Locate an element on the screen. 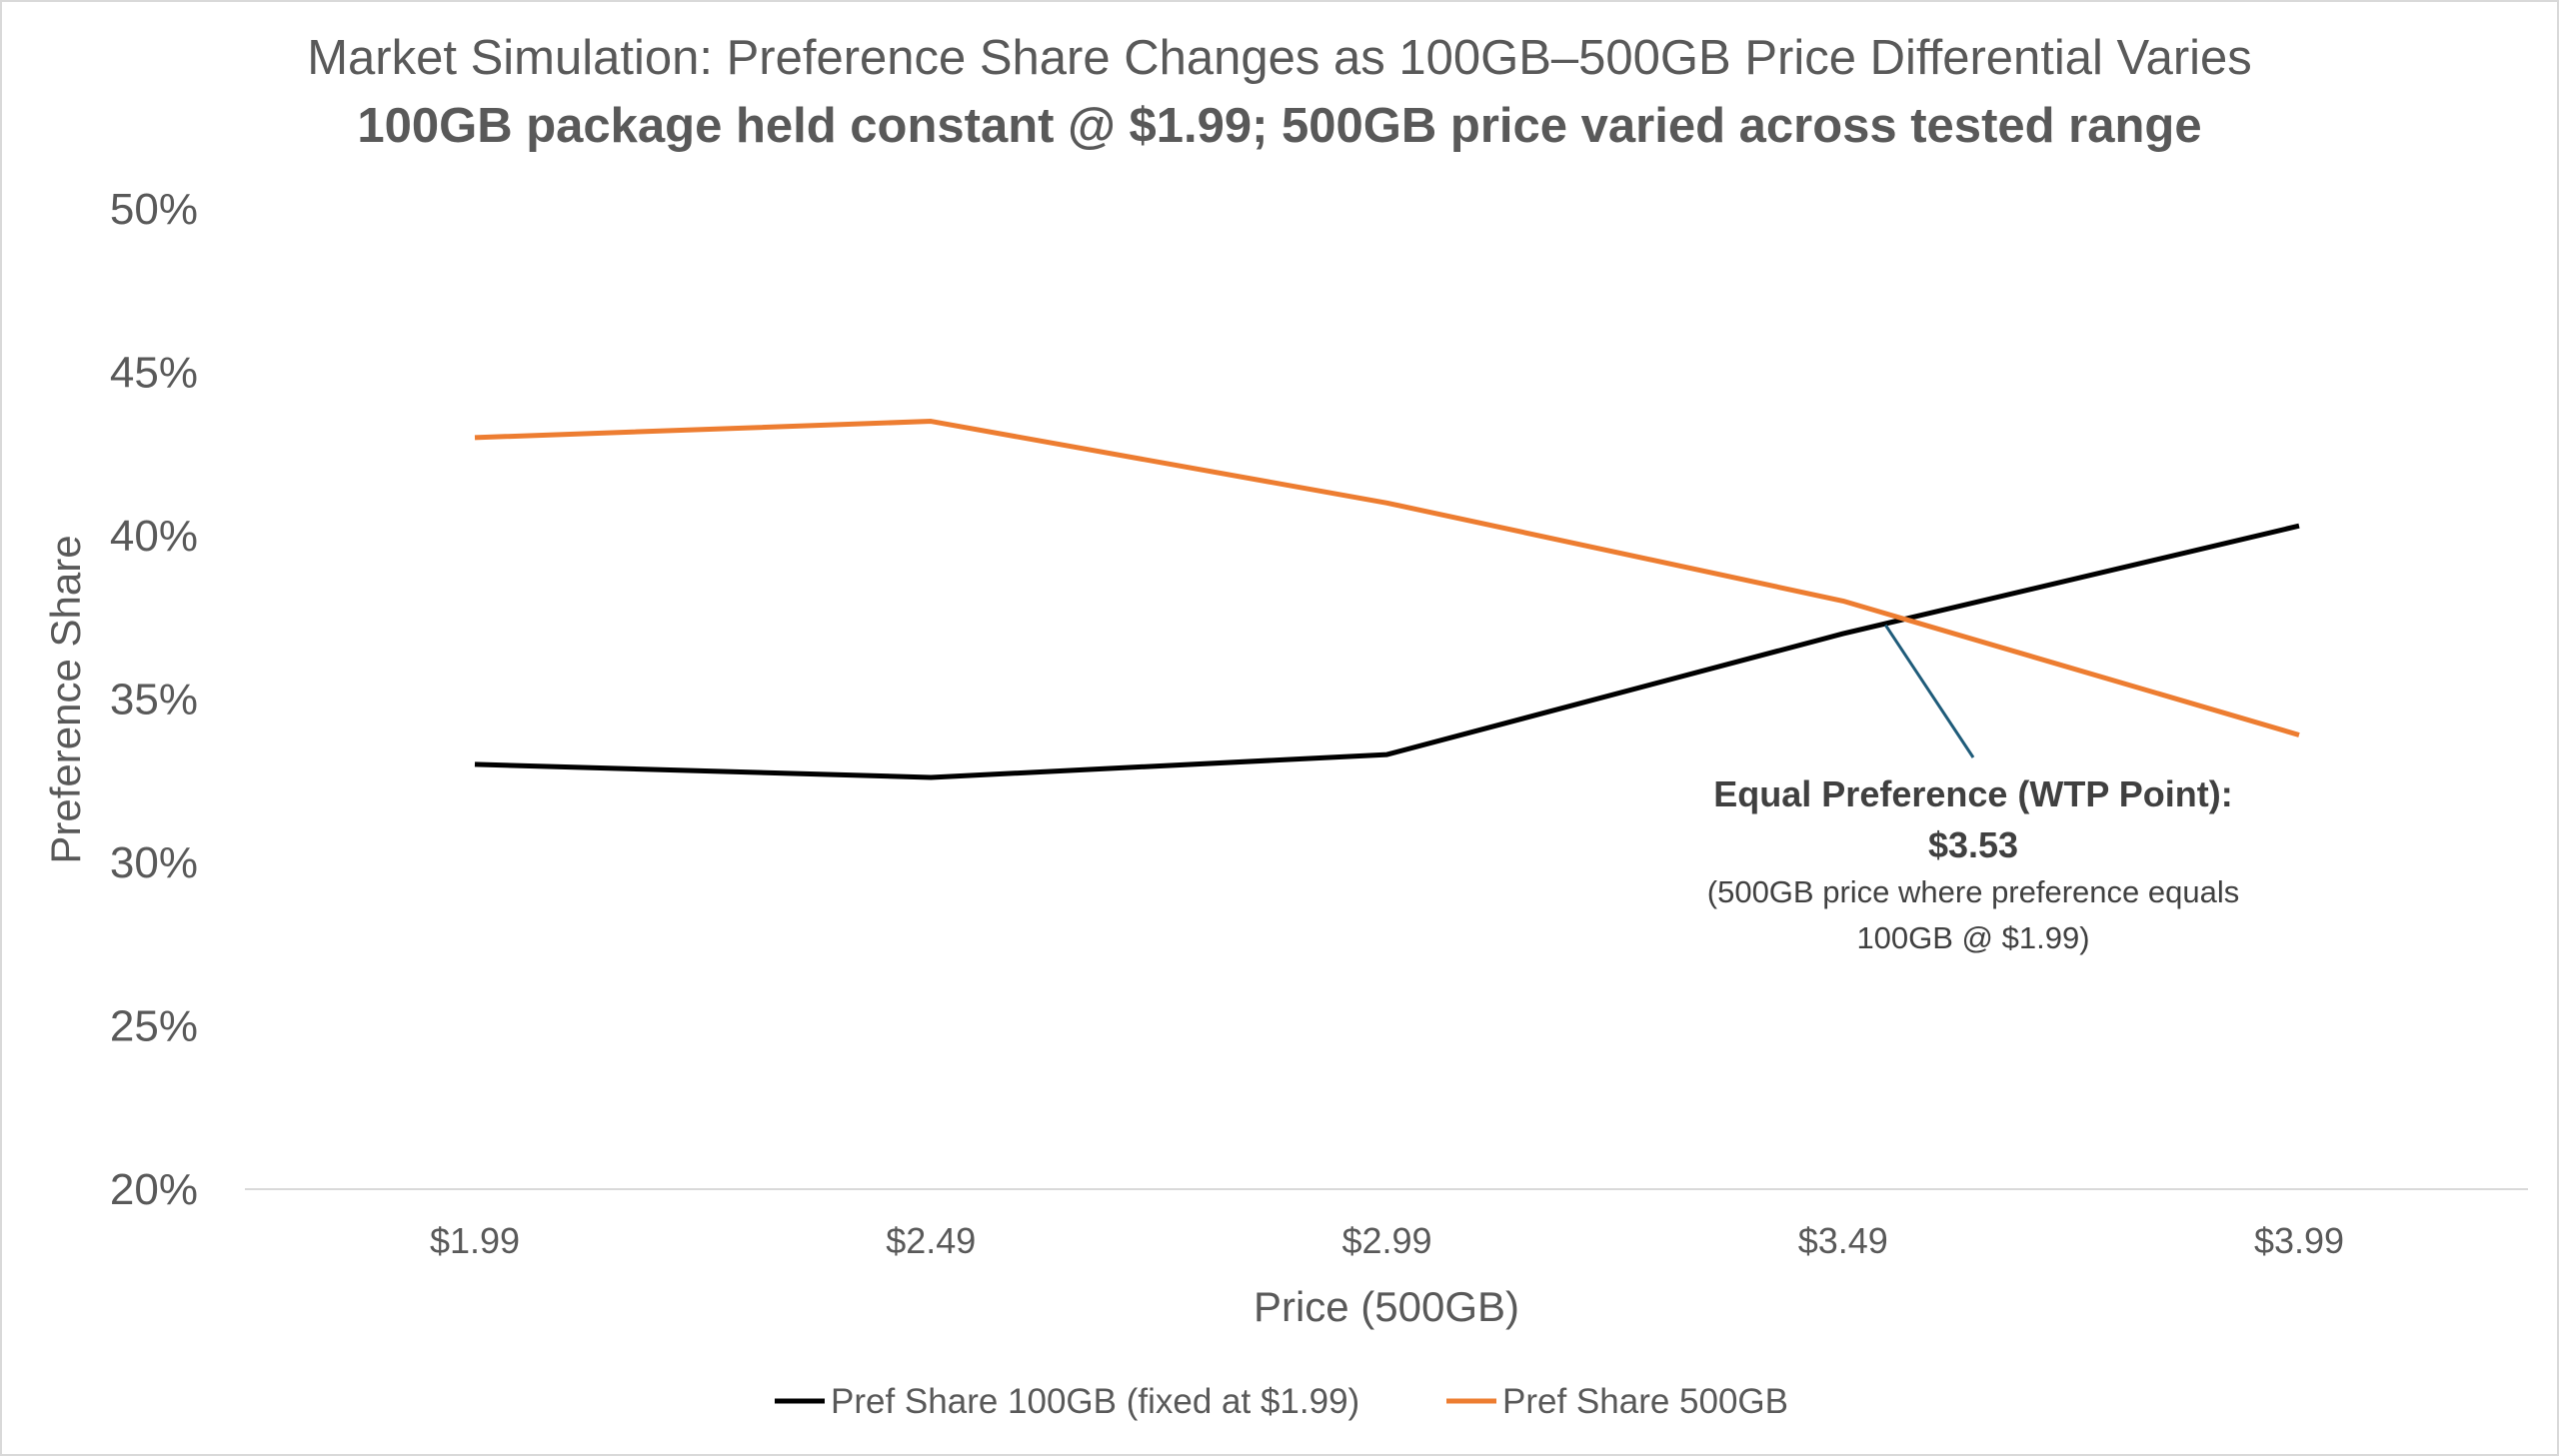 Image resolution: width=2559 pixels, height=1456 pixels. y-tick-label: 20% is located at coordinates (154, 1189).